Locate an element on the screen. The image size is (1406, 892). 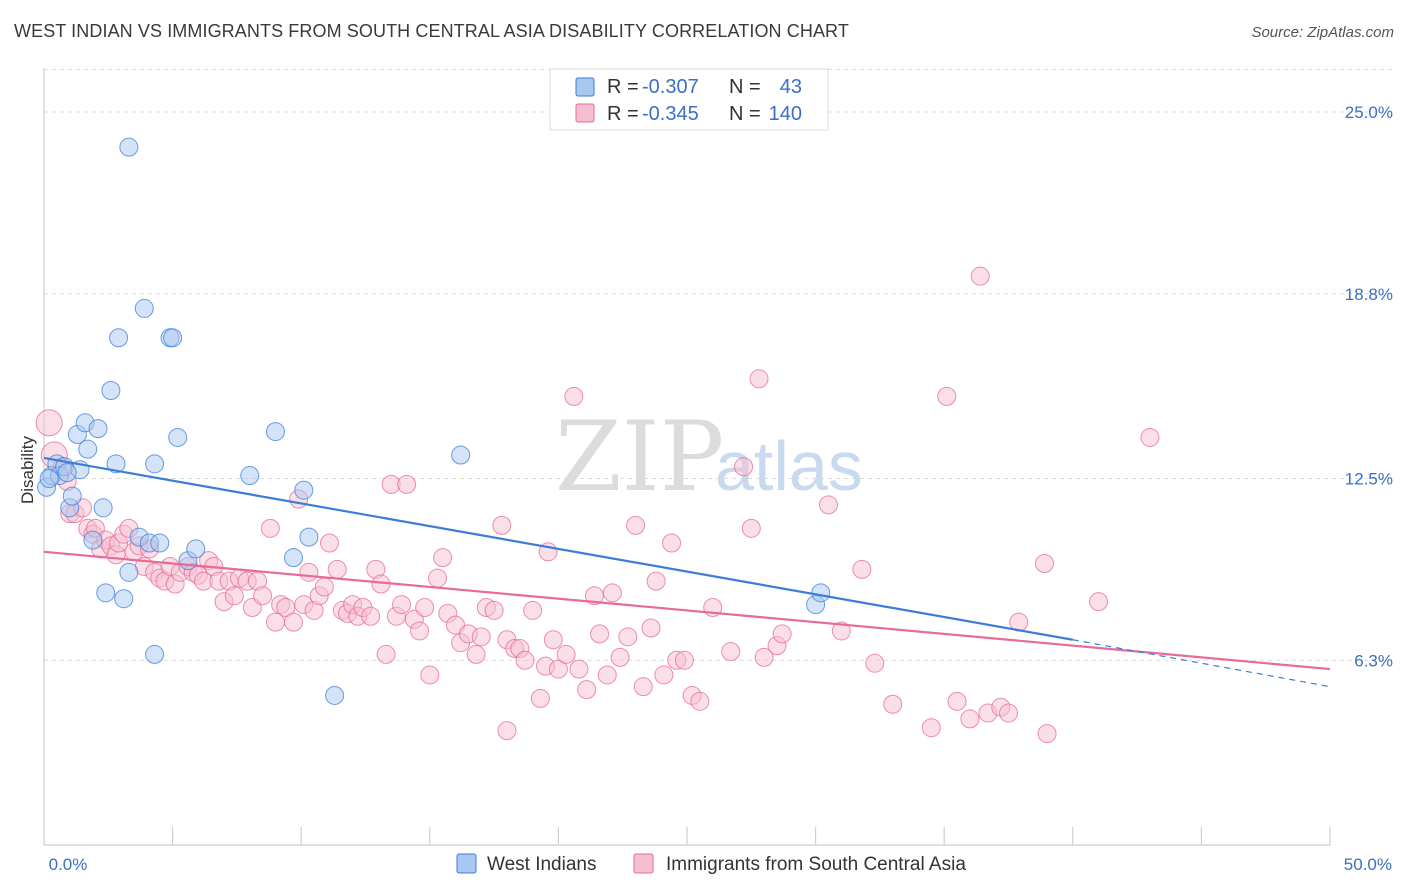
watermark-zip: ZIP is located at coordinates (639, 457).